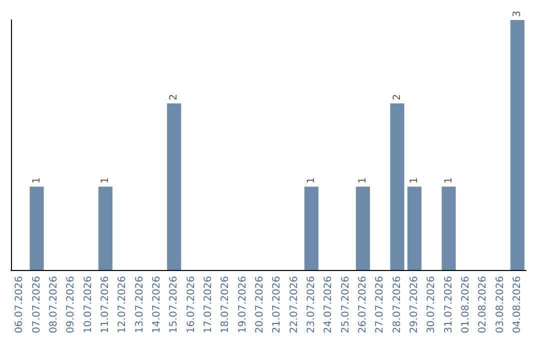 The image size is (540, 340). What do you see at coordinates (122, 305) in the screenshot?
I see `x-tick-label: 12.07.2026` at bounding box center [122, 305].